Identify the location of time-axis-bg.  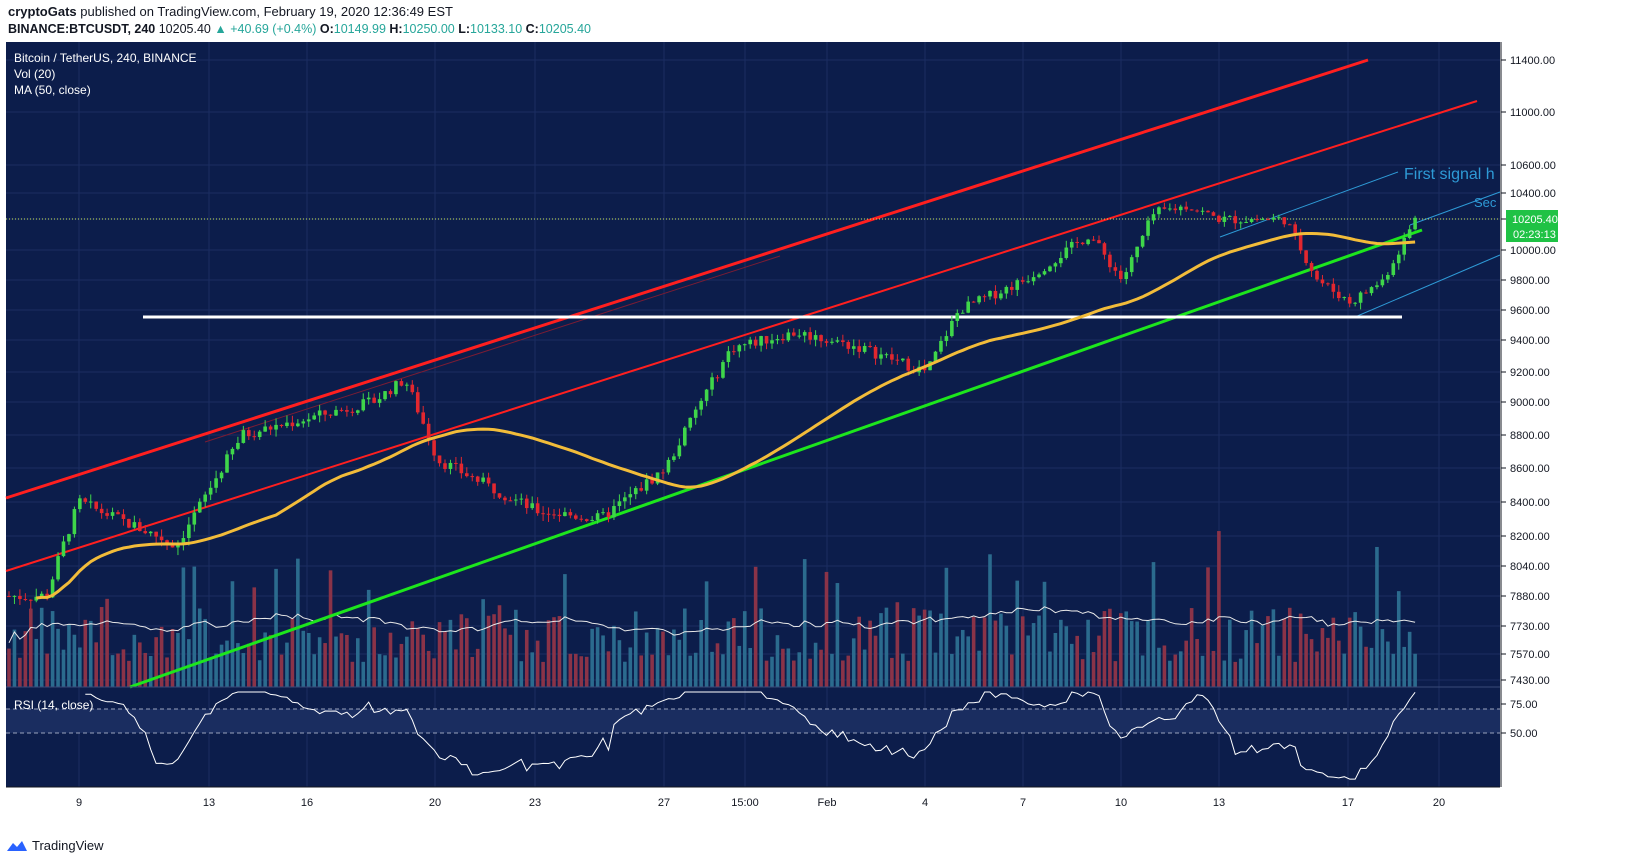
(753, 802).